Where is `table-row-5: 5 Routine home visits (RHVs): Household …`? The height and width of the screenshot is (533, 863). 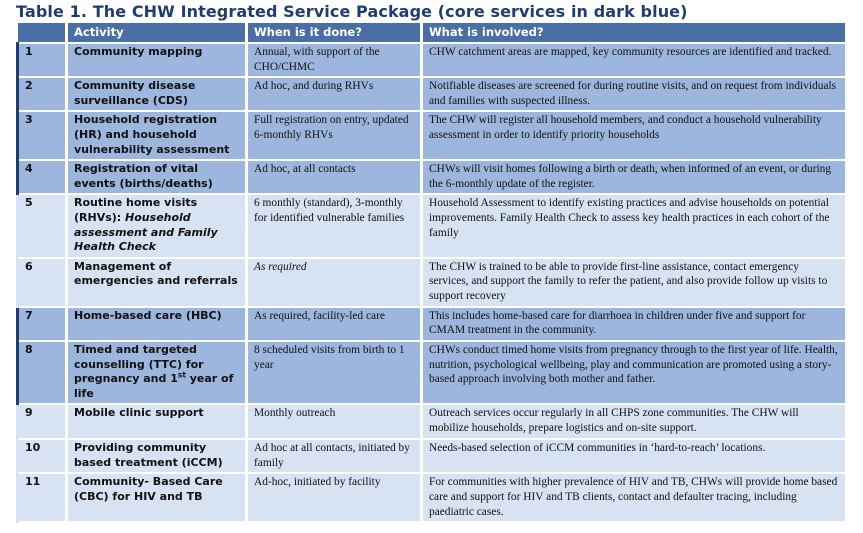 table-row-5: 5 Routine home visits (RHVs): Household … is located at coordinates (432, 226).